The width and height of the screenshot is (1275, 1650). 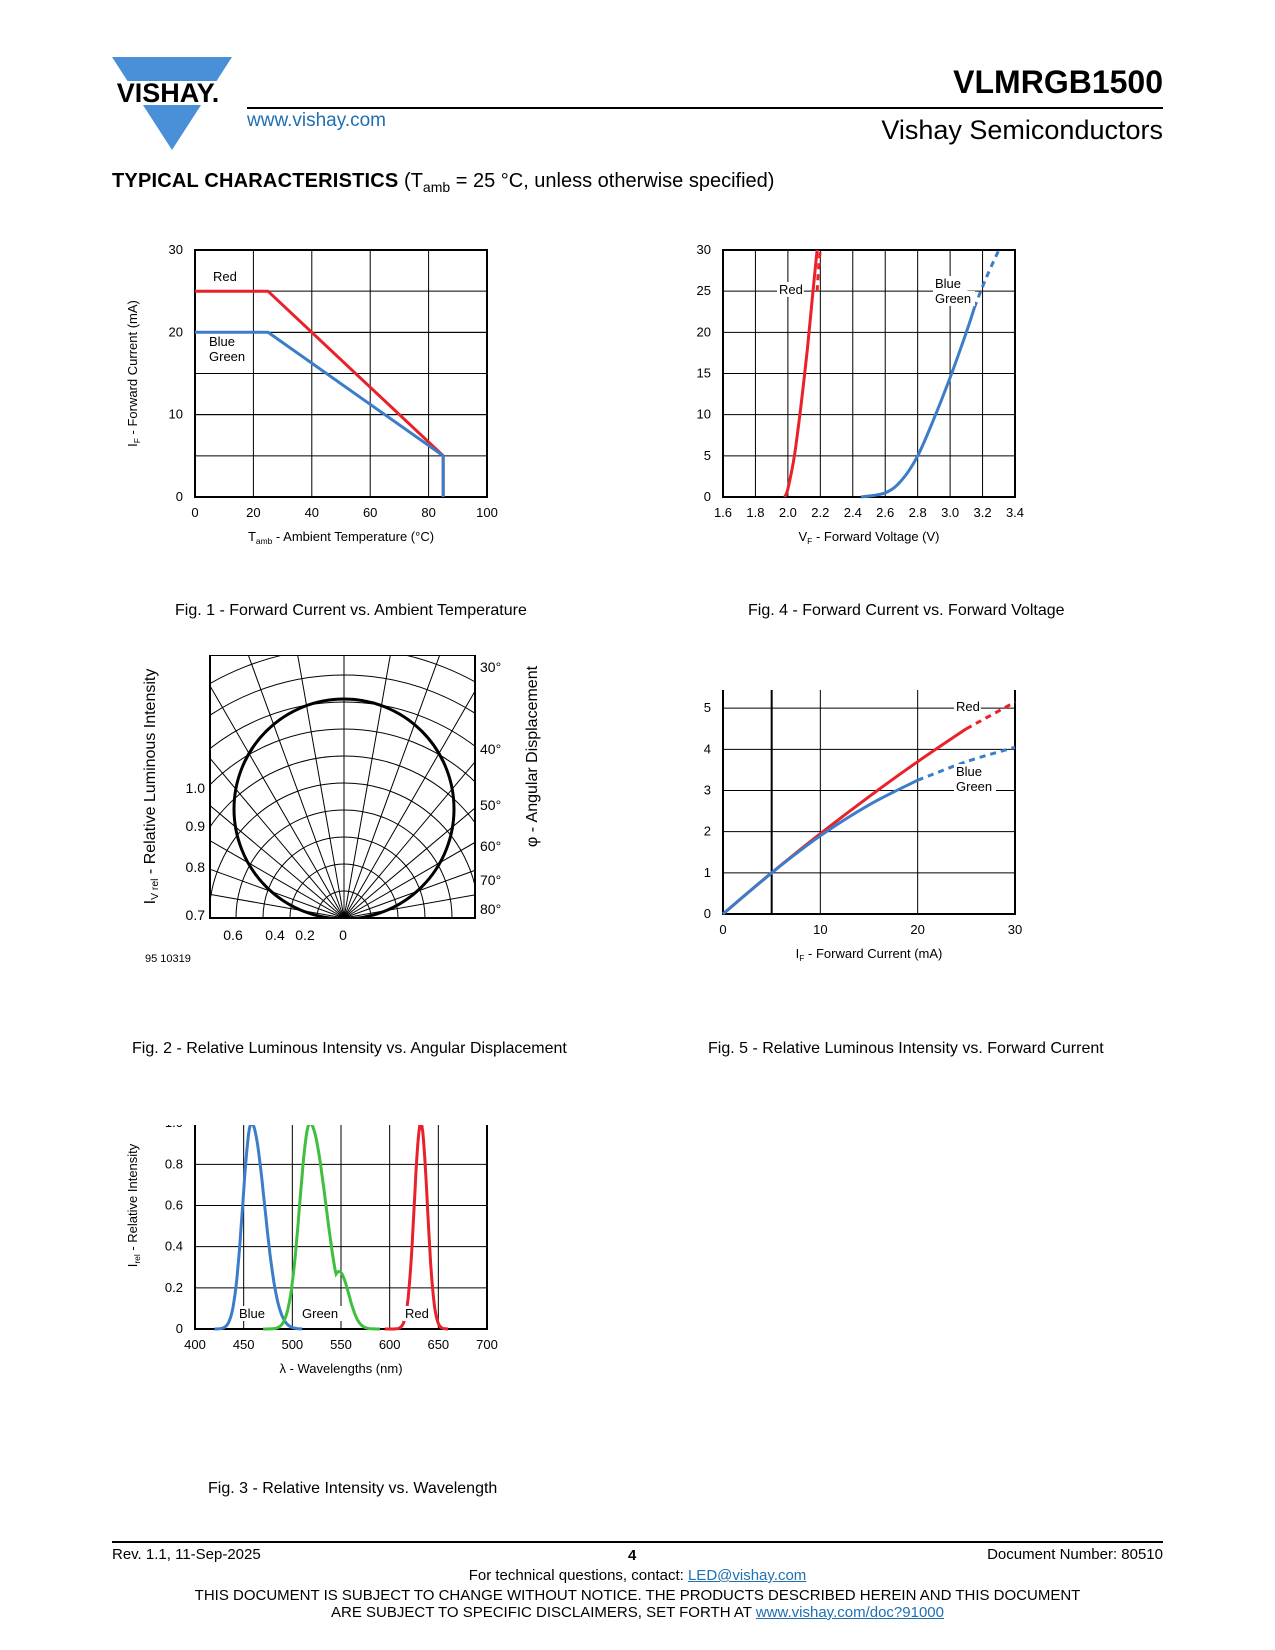 What do you see at coordinates (950, 512) in the screenshot?
I see `x-tick-label-7: 3.0` at bounding box center [950, 512].